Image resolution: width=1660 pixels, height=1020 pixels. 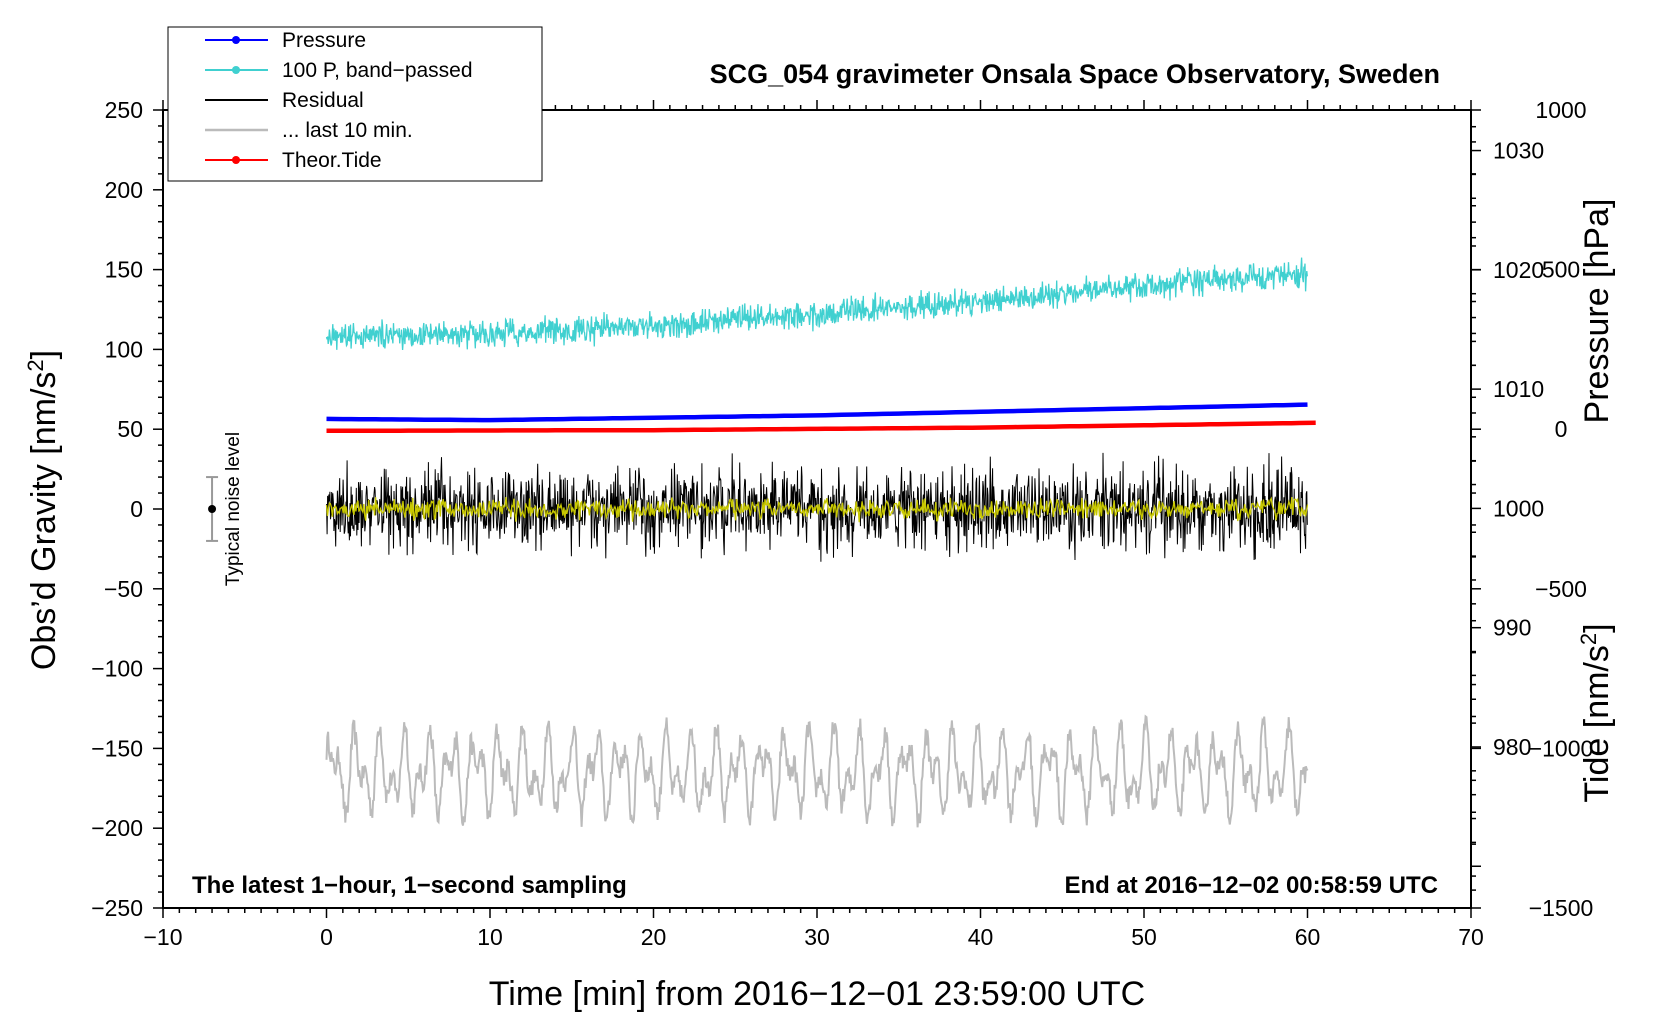 I want to click on y-axis-title-left-main: Obs’d Gravity [nm/s, so click(x=44, y=521).